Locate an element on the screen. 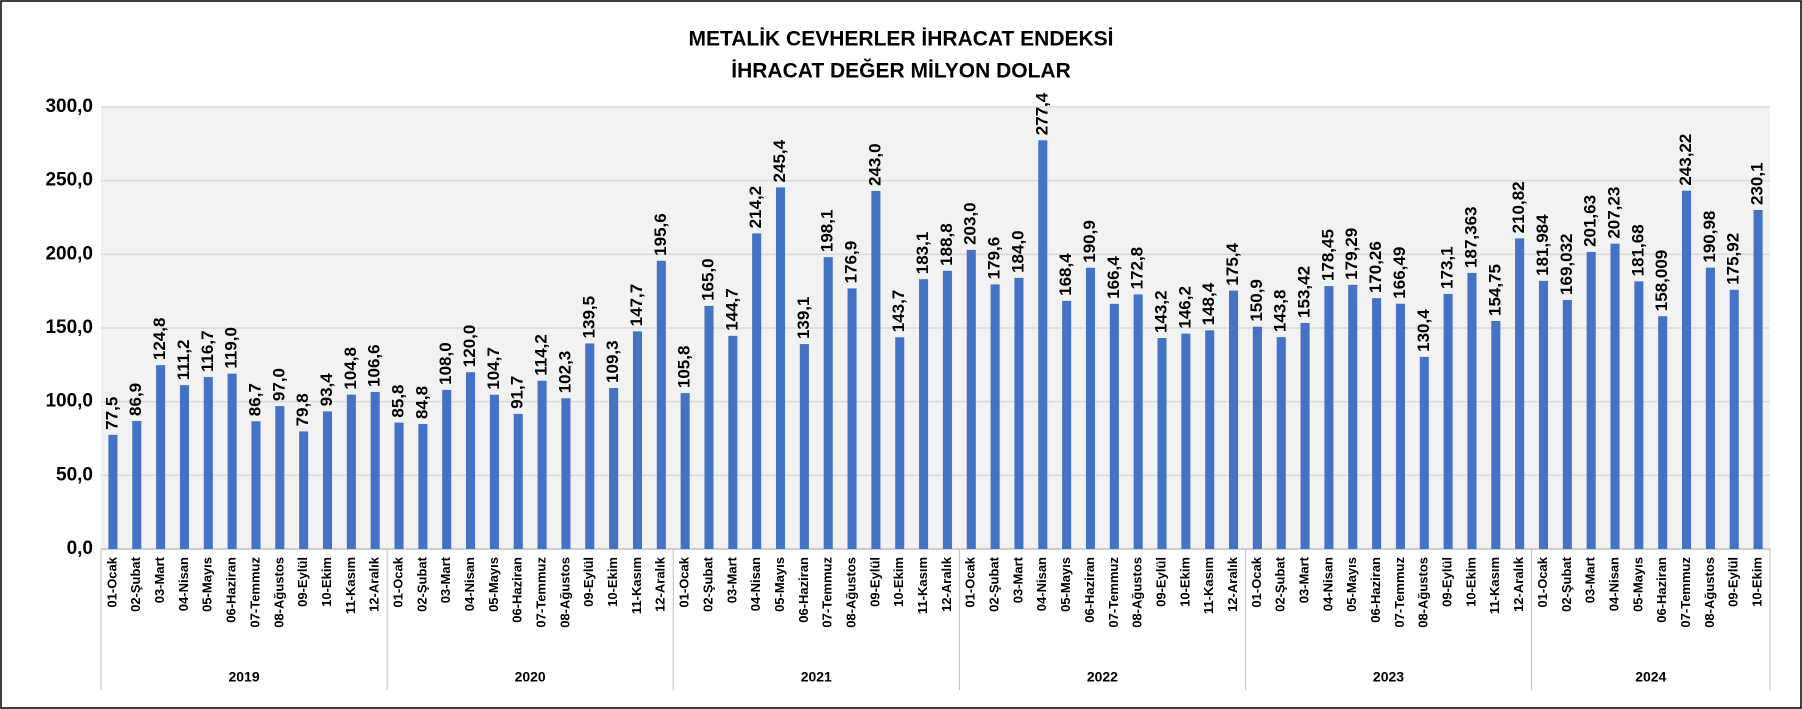 This screenshot has width=1802, height=709. value-label: 84,8 is located at coordinates (421, 402).